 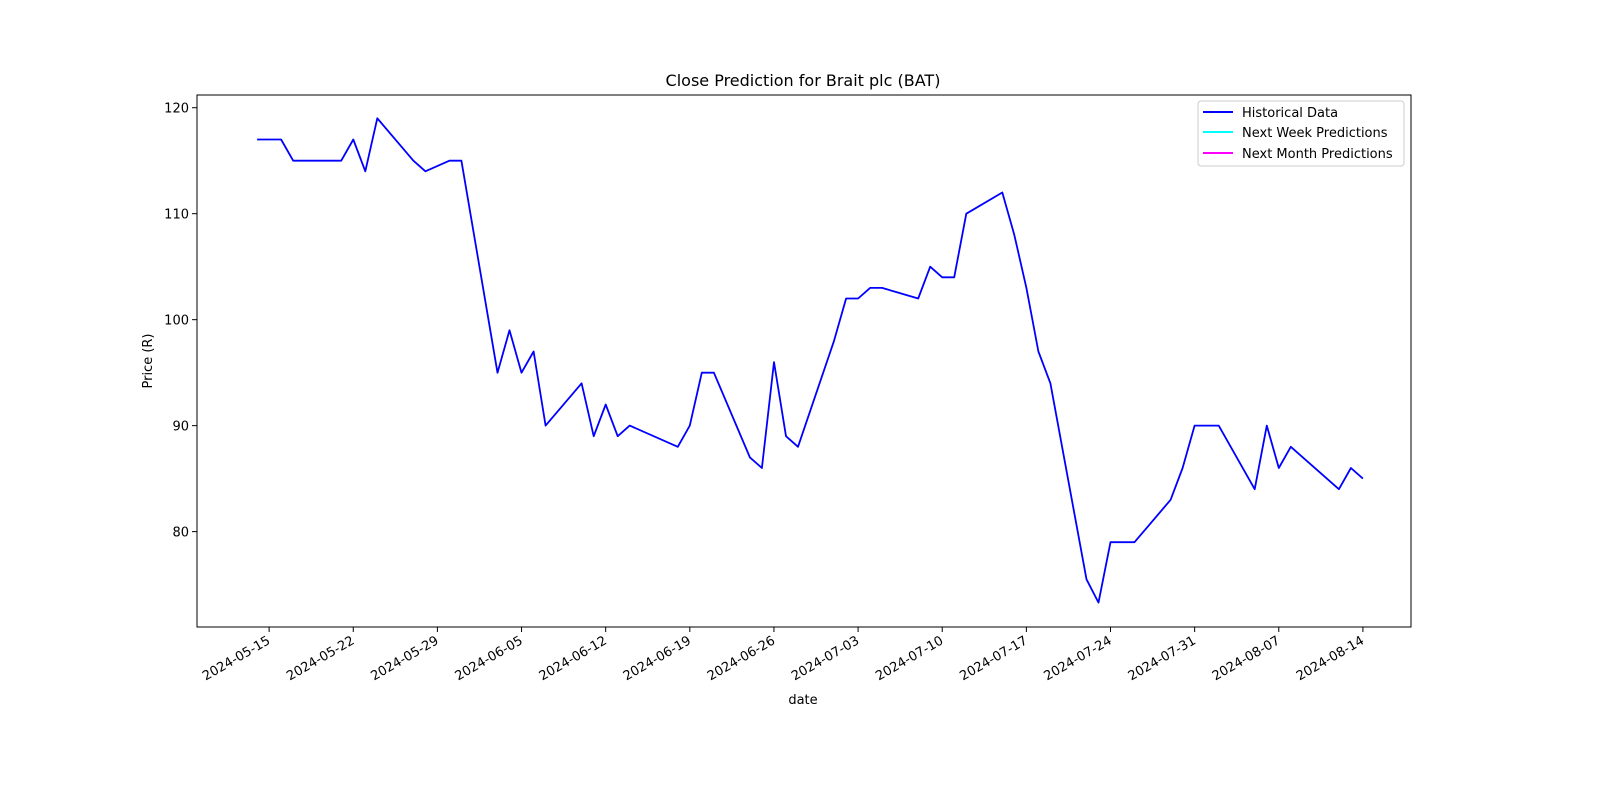 What do you see at coordinates (1317, 154) in the screenshot?
I see `legend-label-next-month: Next Month Predictions` at bounding box center [1317, 154].